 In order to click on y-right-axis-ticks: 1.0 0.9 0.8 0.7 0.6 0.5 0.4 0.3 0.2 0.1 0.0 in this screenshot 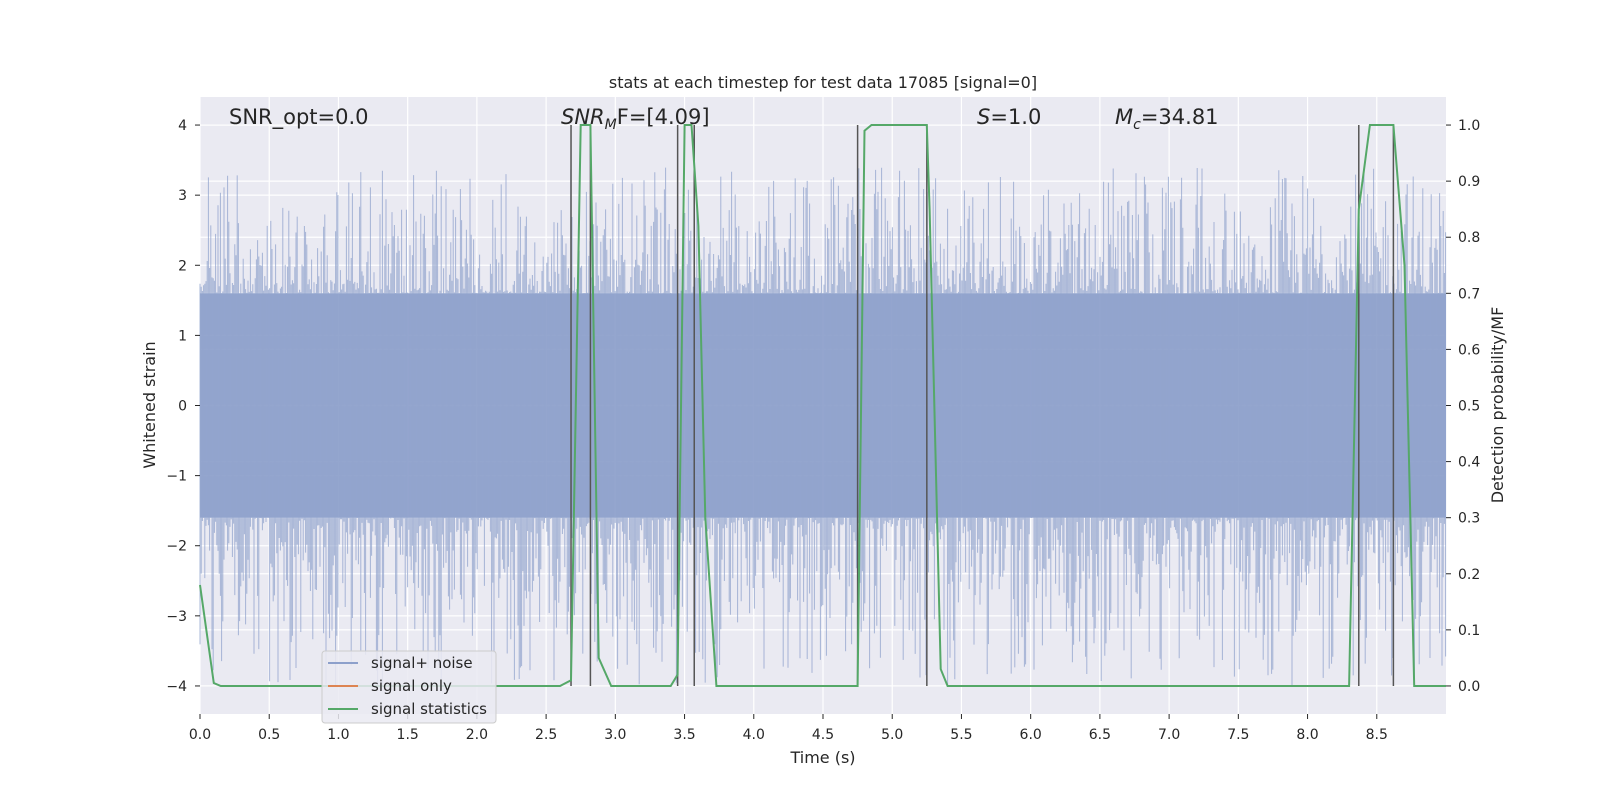, I will do `click(1463, 406)`.